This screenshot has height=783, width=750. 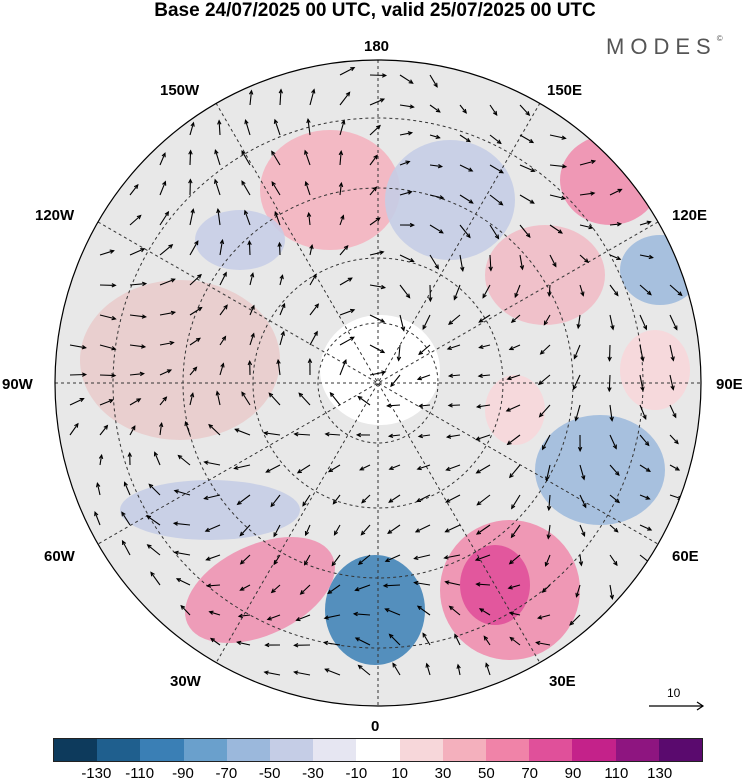 I want to click on lon-label-60e: 60E, so click(x=685, y=556).